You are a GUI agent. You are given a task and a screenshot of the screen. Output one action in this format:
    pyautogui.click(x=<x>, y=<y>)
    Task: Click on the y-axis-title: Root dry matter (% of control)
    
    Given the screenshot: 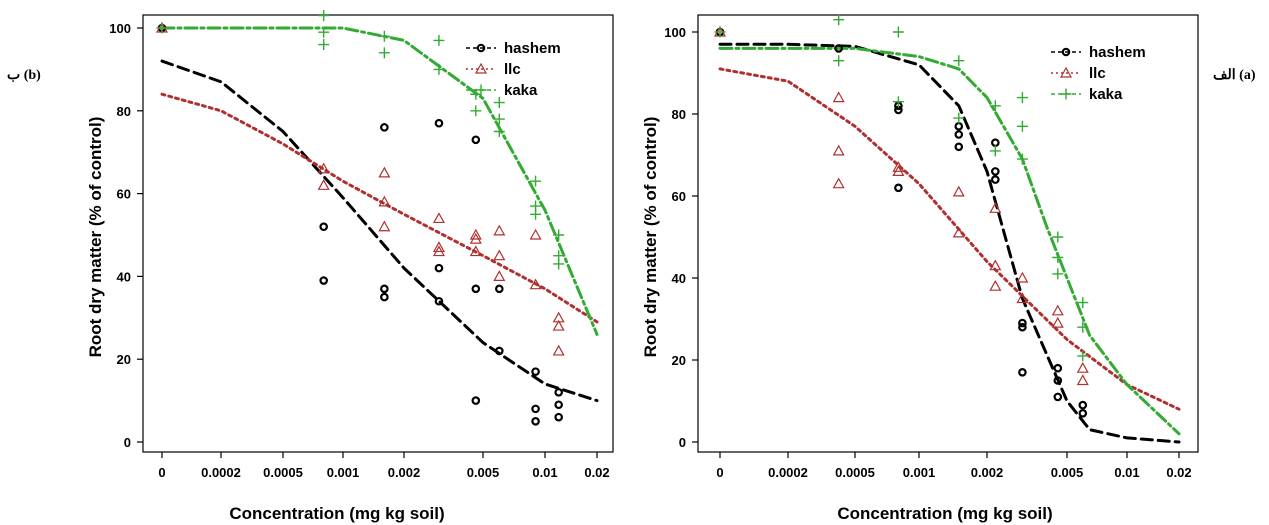 What is the action you would take?
    pyautogui.click(x=95, y=237)
    